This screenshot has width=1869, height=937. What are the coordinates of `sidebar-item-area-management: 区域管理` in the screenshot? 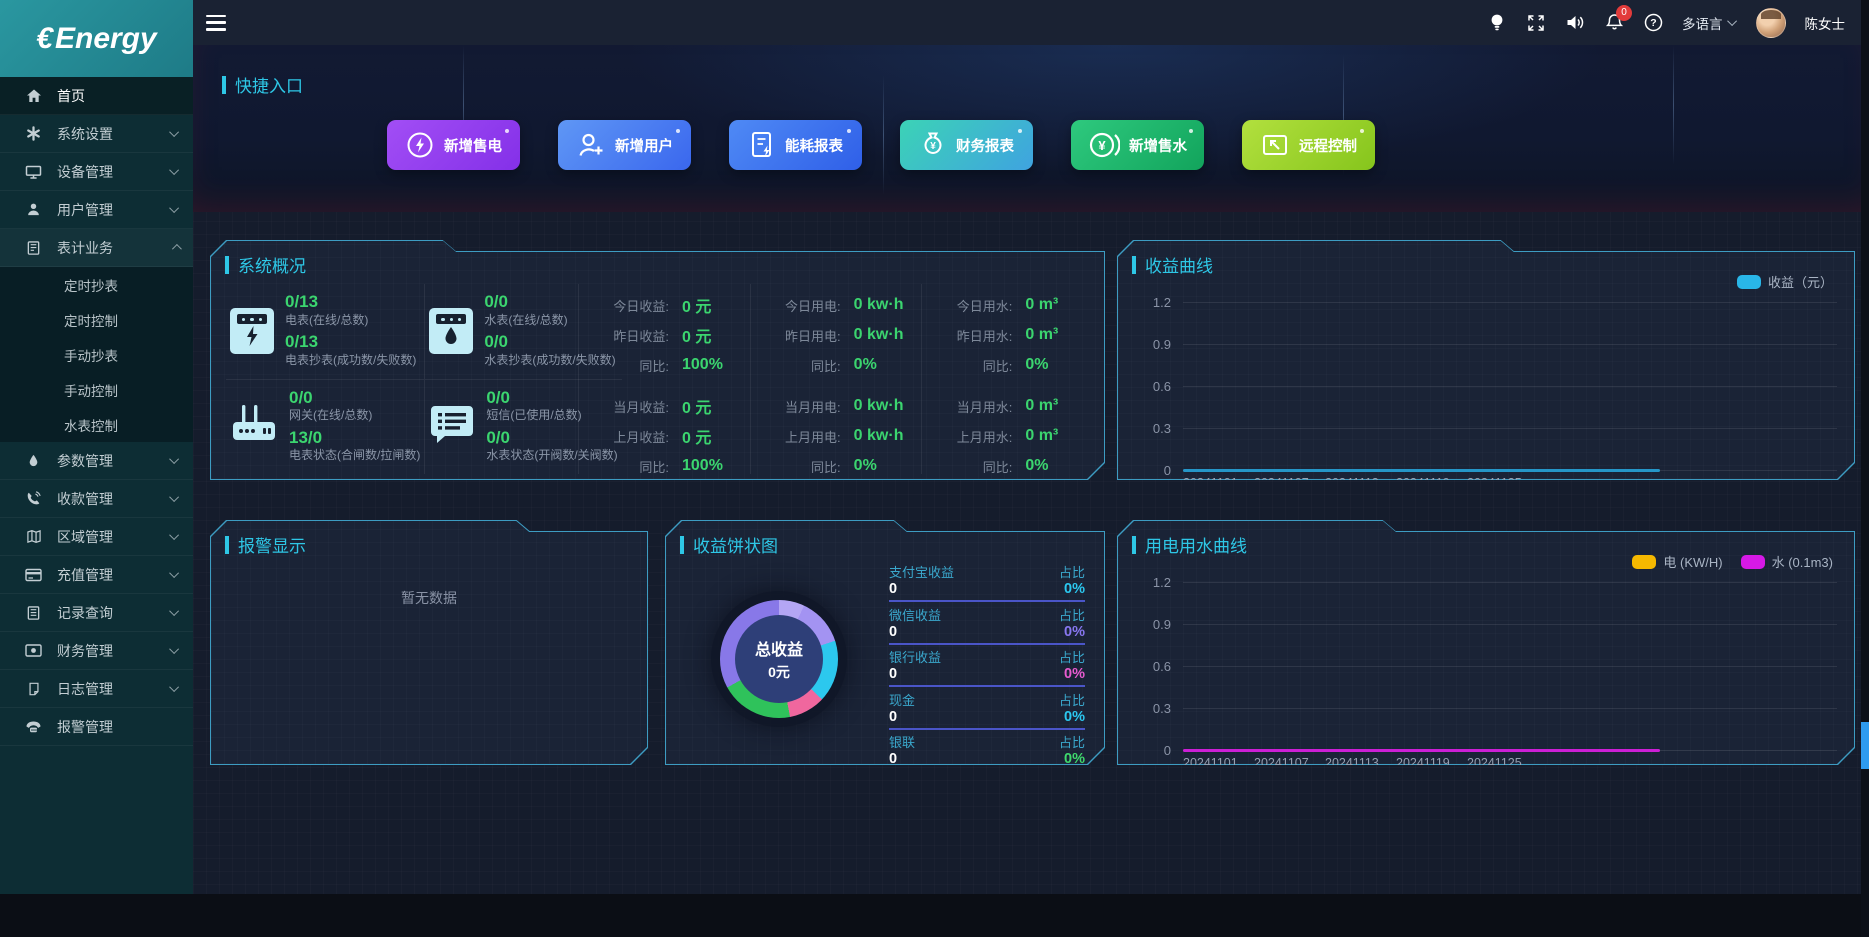 It's located at (96, 537).